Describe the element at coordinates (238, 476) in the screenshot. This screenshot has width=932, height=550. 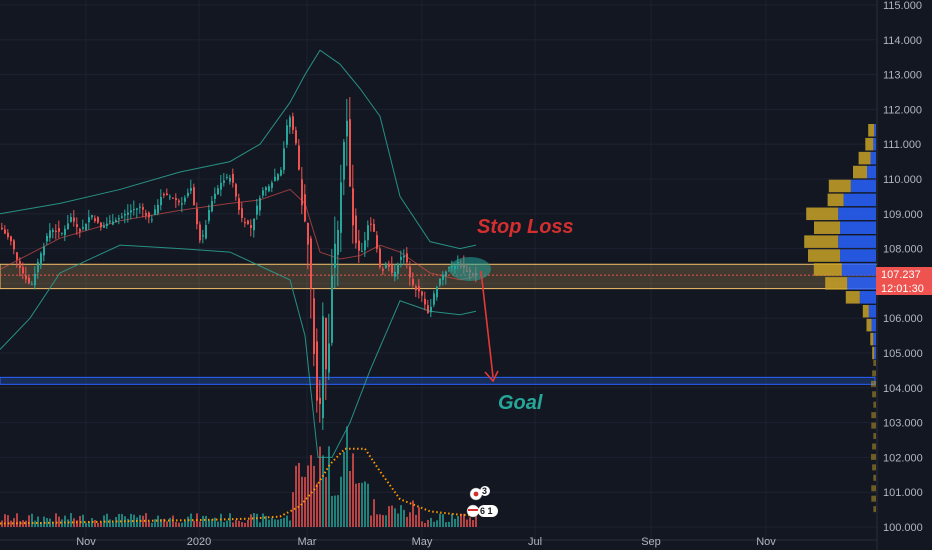
I see `volume-bars` at that location.